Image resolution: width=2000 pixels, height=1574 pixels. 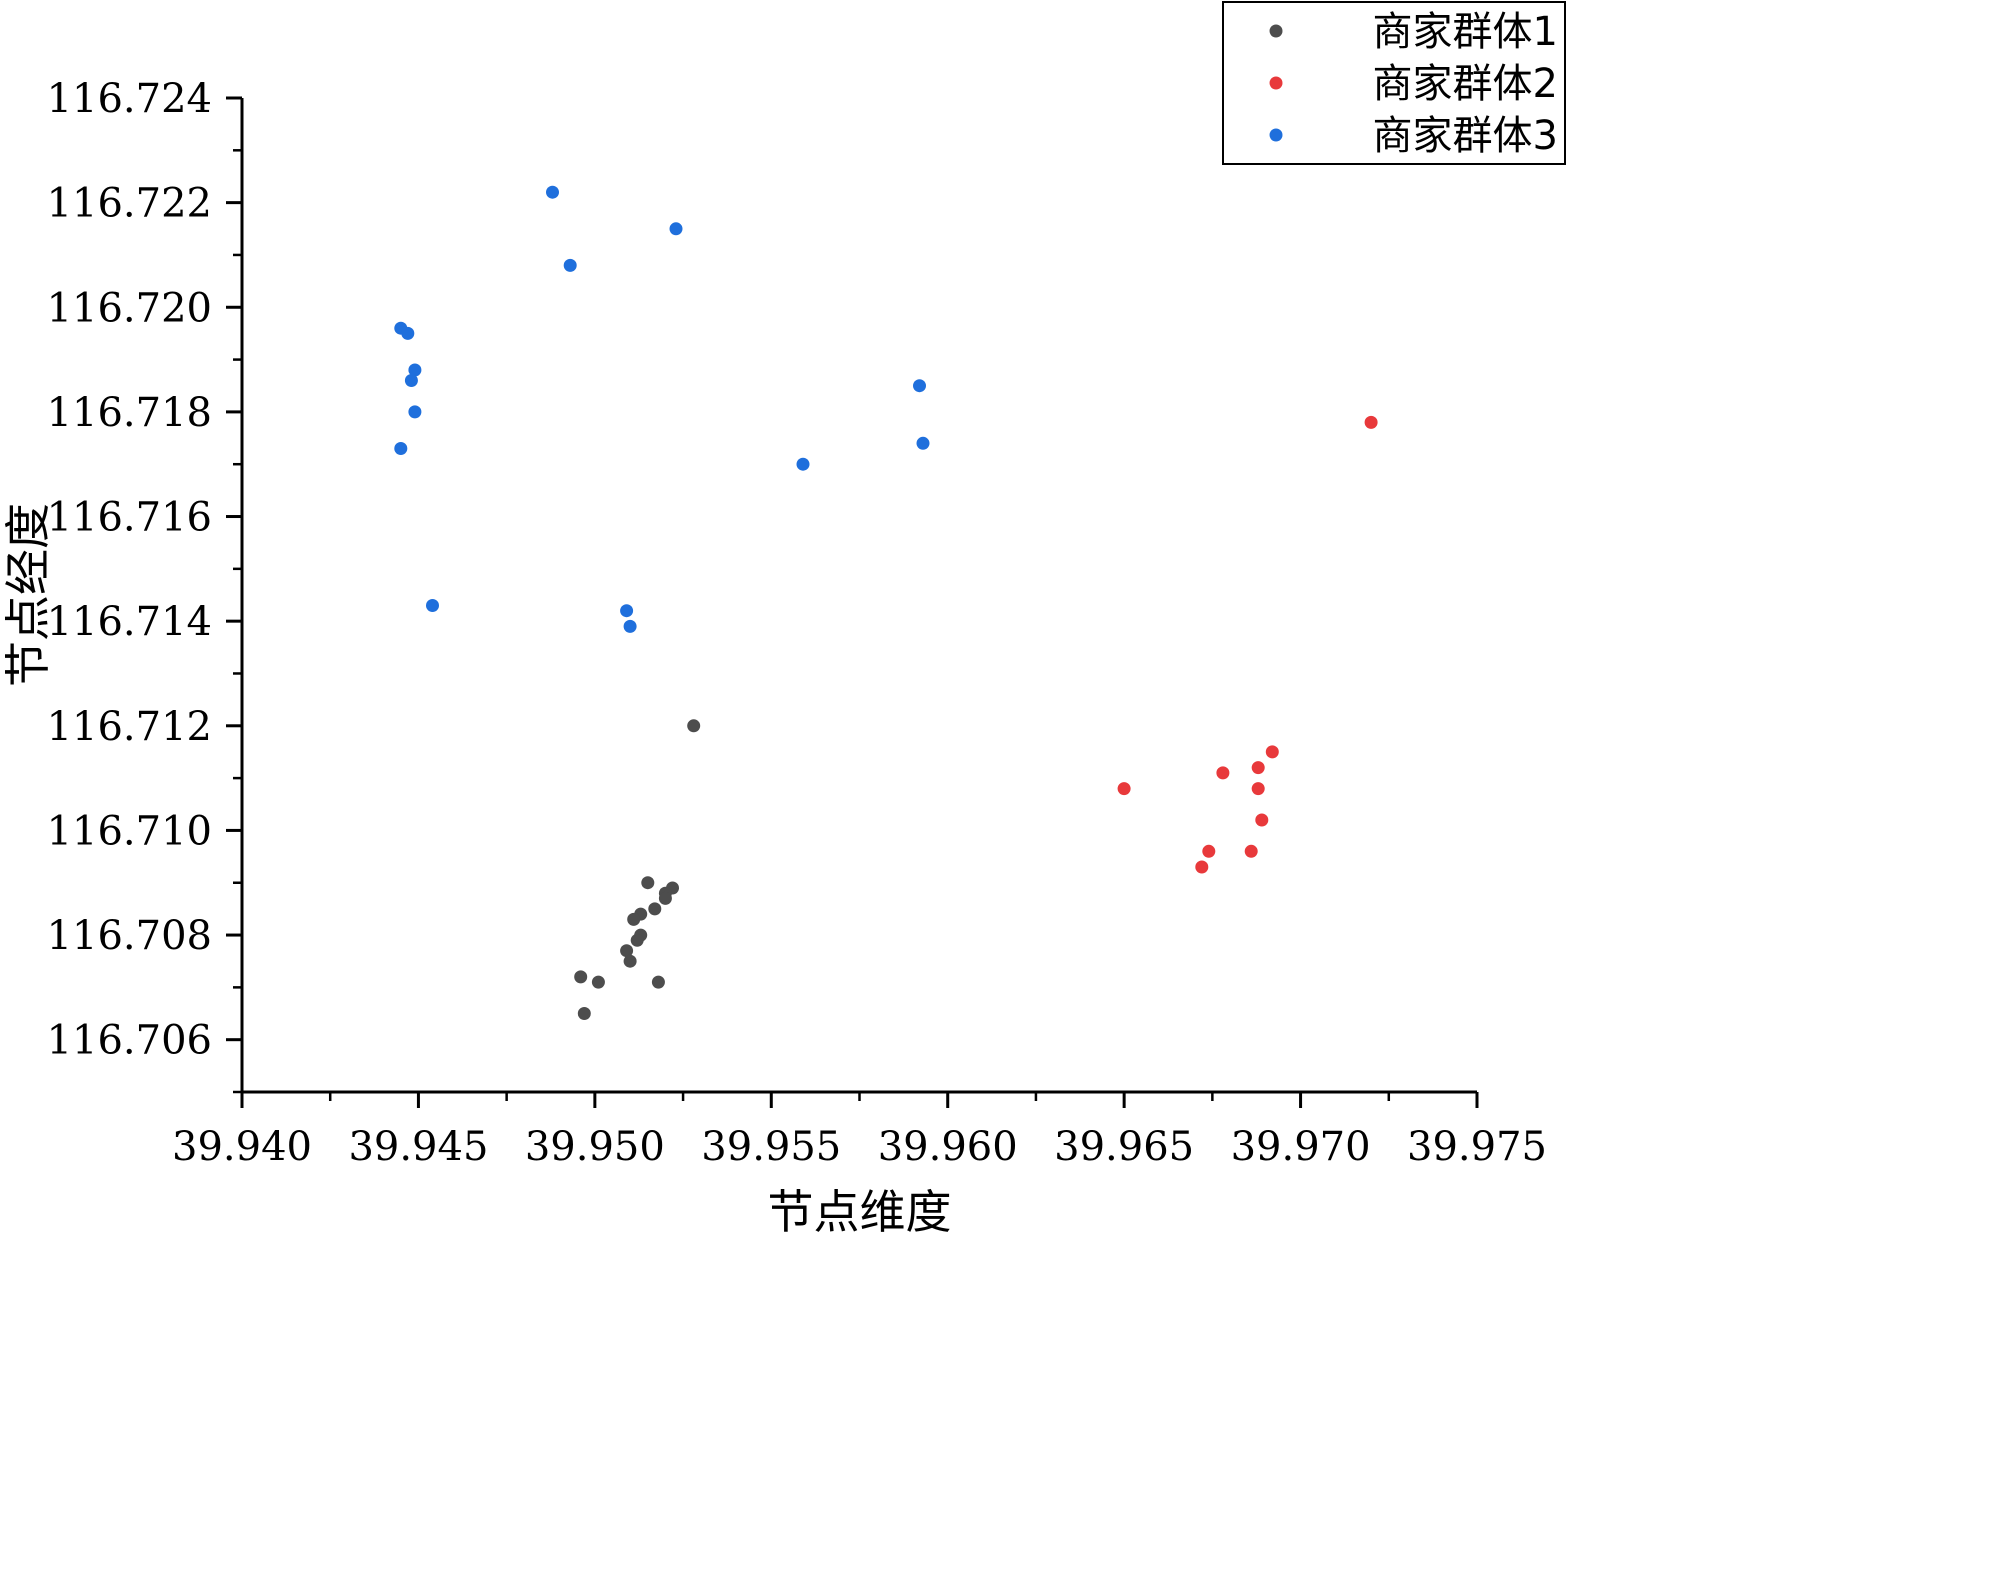 What do you see at coordinates (129, 99) in the screenshot?
I see `y-tick-label: 116.724` at bounding box center [129, 99].